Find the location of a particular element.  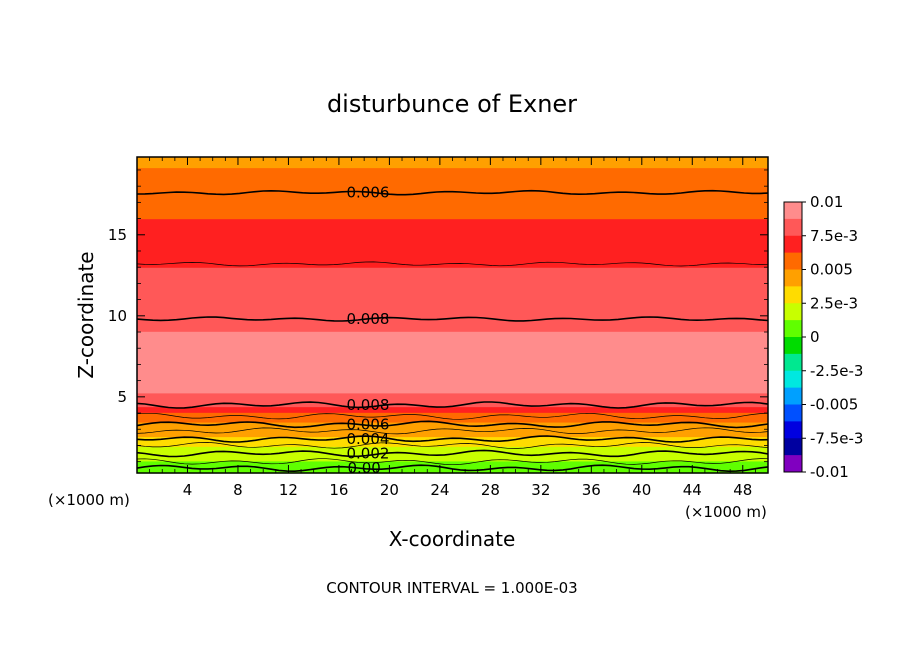

x-tick-label: 8 is located at coordinates (238, 490).